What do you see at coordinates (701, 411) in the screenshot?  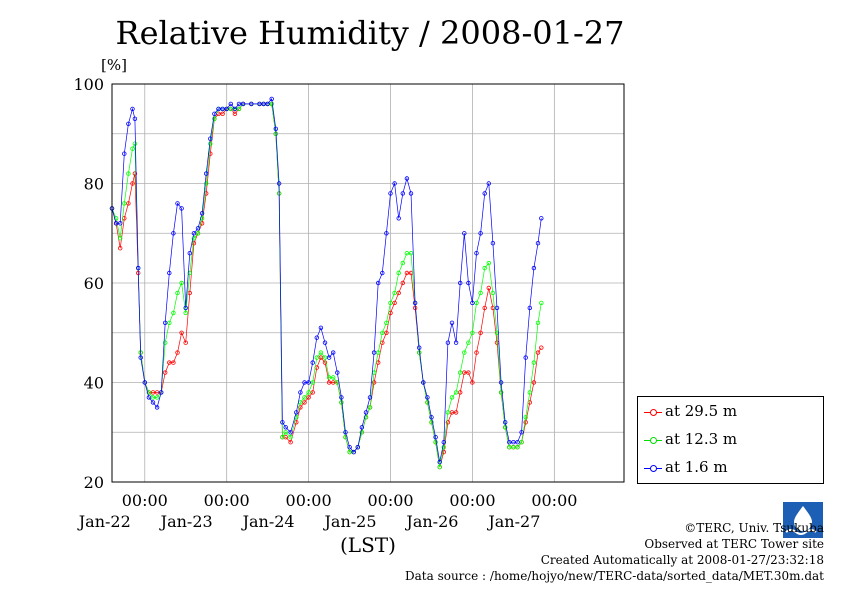 I see `legend-label: at 29.5 m` at bounding box center [701, 411].